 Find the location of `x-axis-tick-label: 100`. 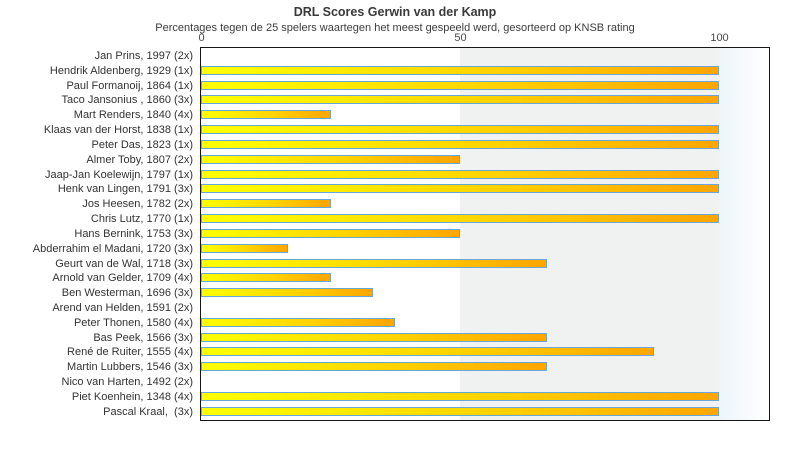

x-axis-tick-label: 100 is located at coordinates (719, 38).